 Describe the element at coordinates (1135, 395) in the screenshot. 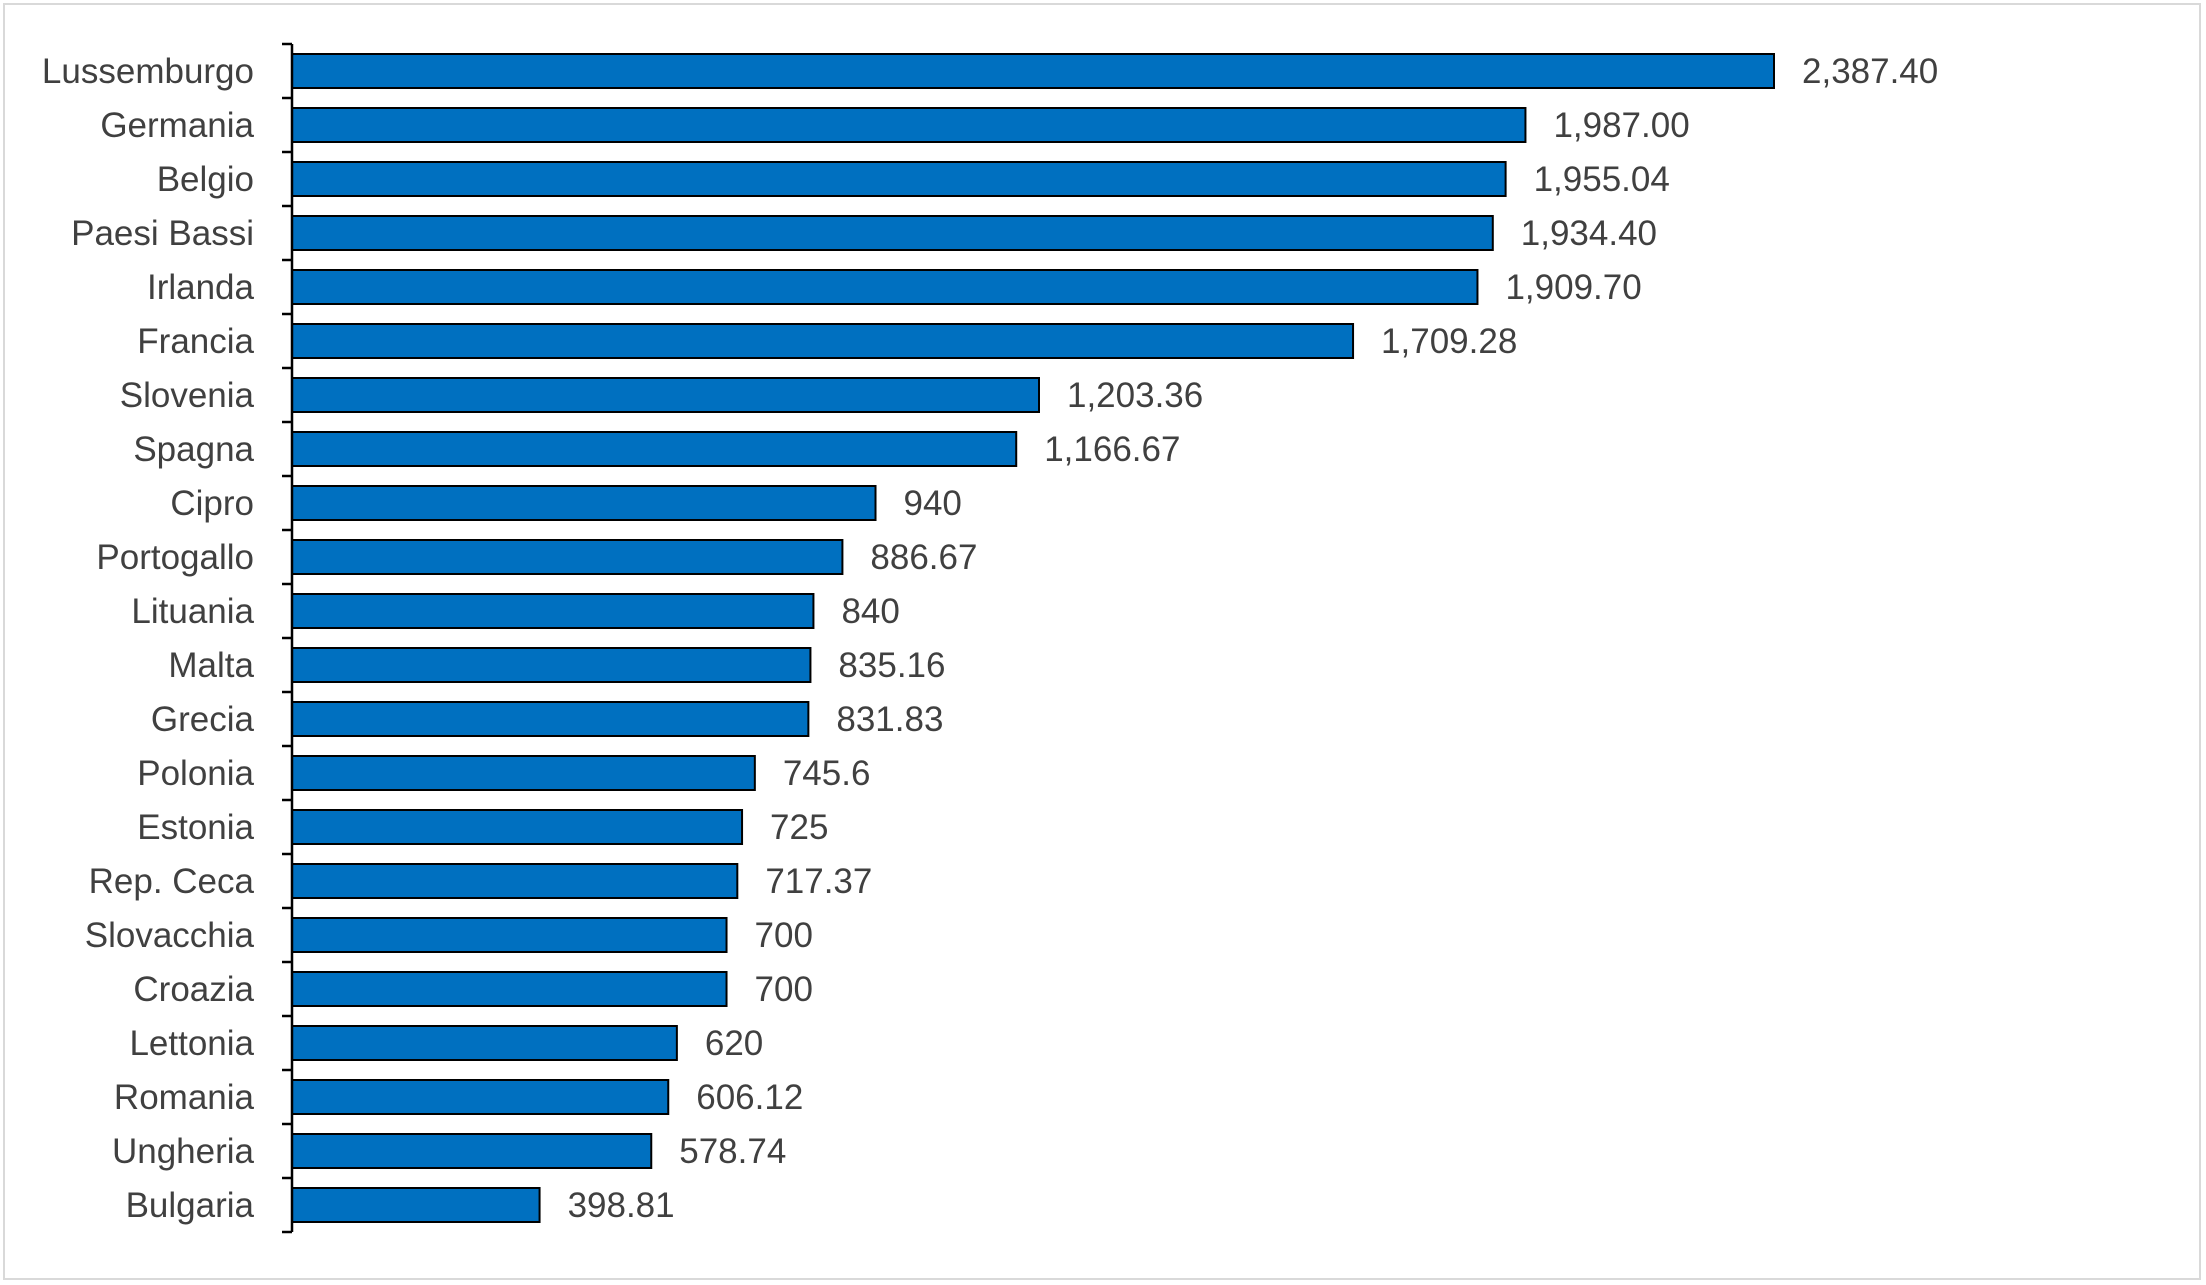

I see `data-label: 1,203.36` at that location.